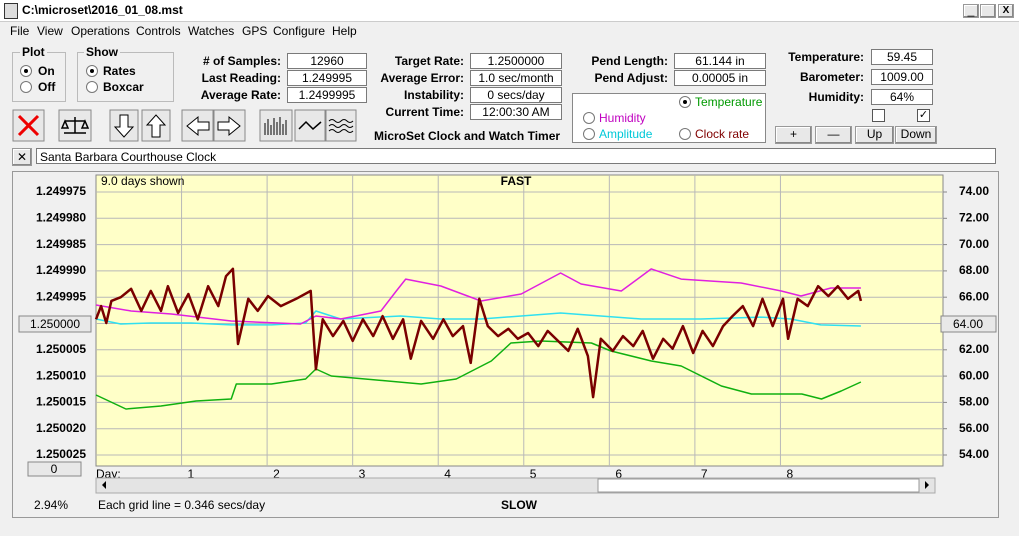  Describe the element at coordinates (902, 97) in the screenshot. I see `readout-value: 64%` at that location.